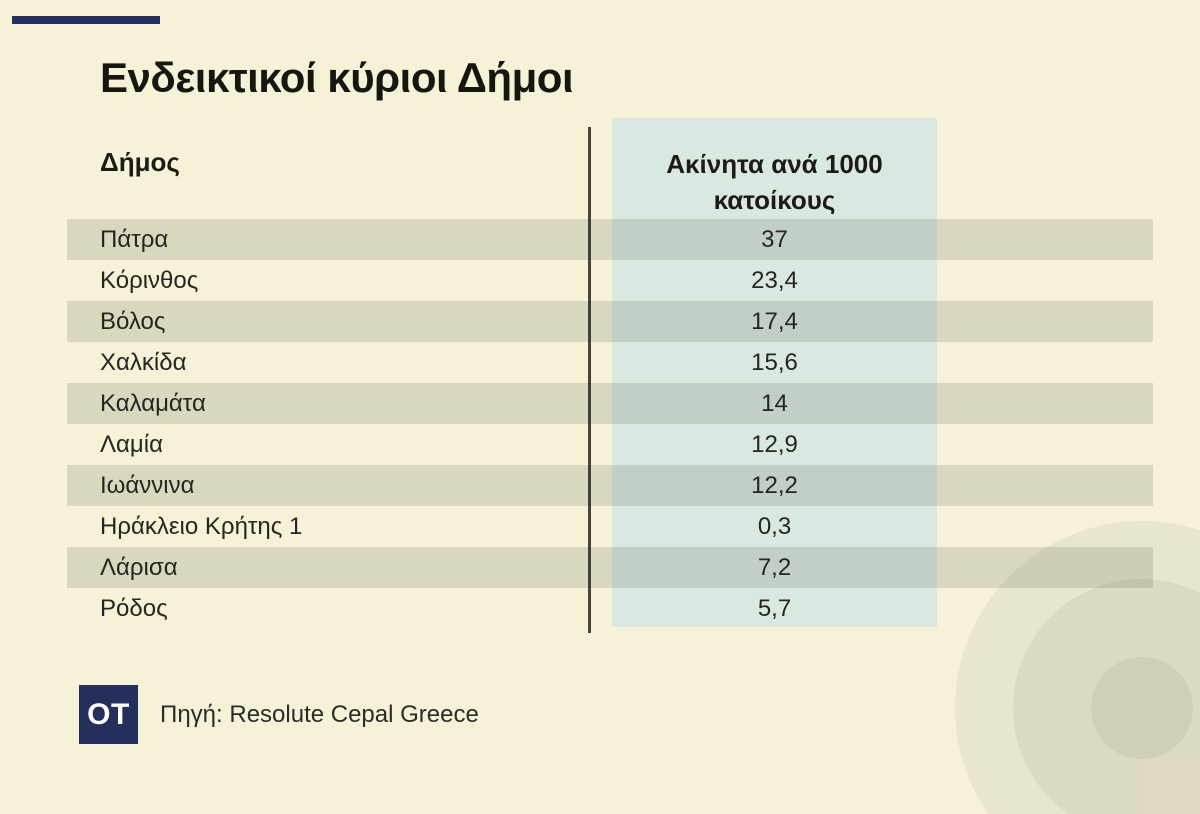 This screenshot has height=814, width=1200. Describe the element at coordinates (774, 526) in the screenshot. I see `properties-per-1000-value: 0,3` at that location.